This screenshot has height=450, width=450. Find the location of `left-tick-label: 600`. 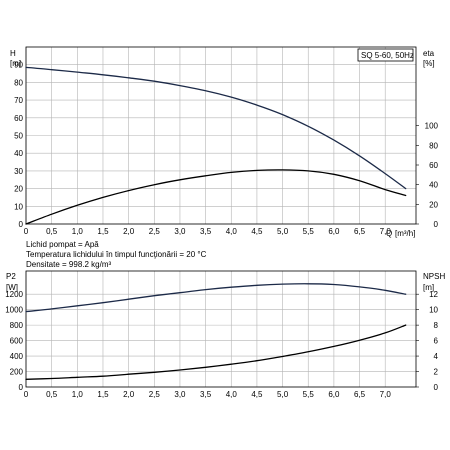

left-tick-label: 600 is located at coordinates (17, 341).